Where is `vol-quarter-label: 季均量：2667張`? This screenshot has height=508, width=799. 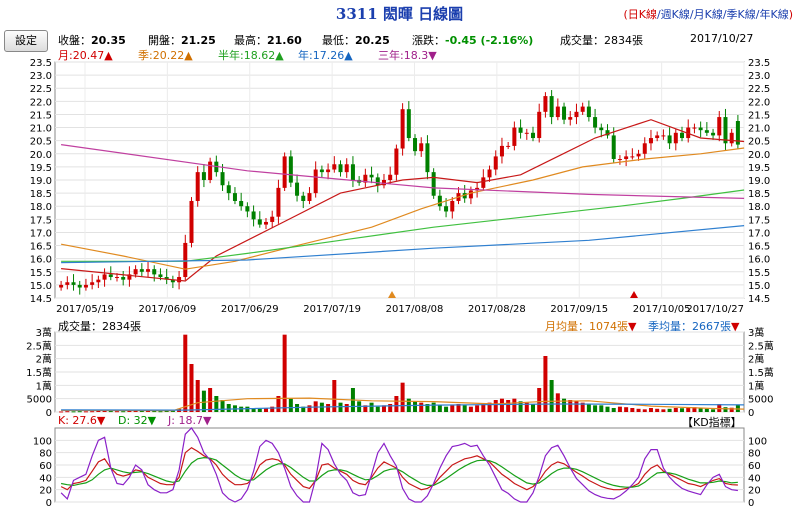
vol-quarter-label: 季均量：2667張 is located at coordinates (689, 326).